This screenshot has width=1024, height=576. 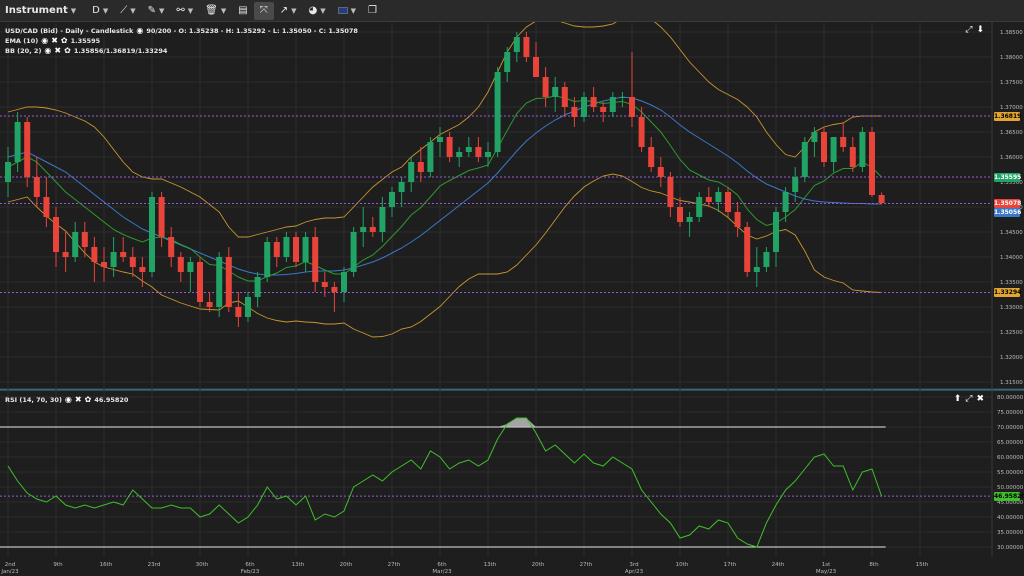 What do you see at coordinates (347, 11) in the screenshot?
I see `language-button: ▼` at bounding box center [347, 11].